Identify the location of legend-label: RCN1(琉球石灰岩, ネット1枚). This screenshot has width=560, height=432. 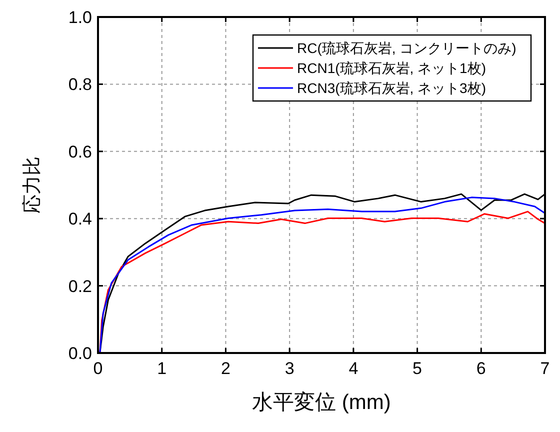
(391, 68).